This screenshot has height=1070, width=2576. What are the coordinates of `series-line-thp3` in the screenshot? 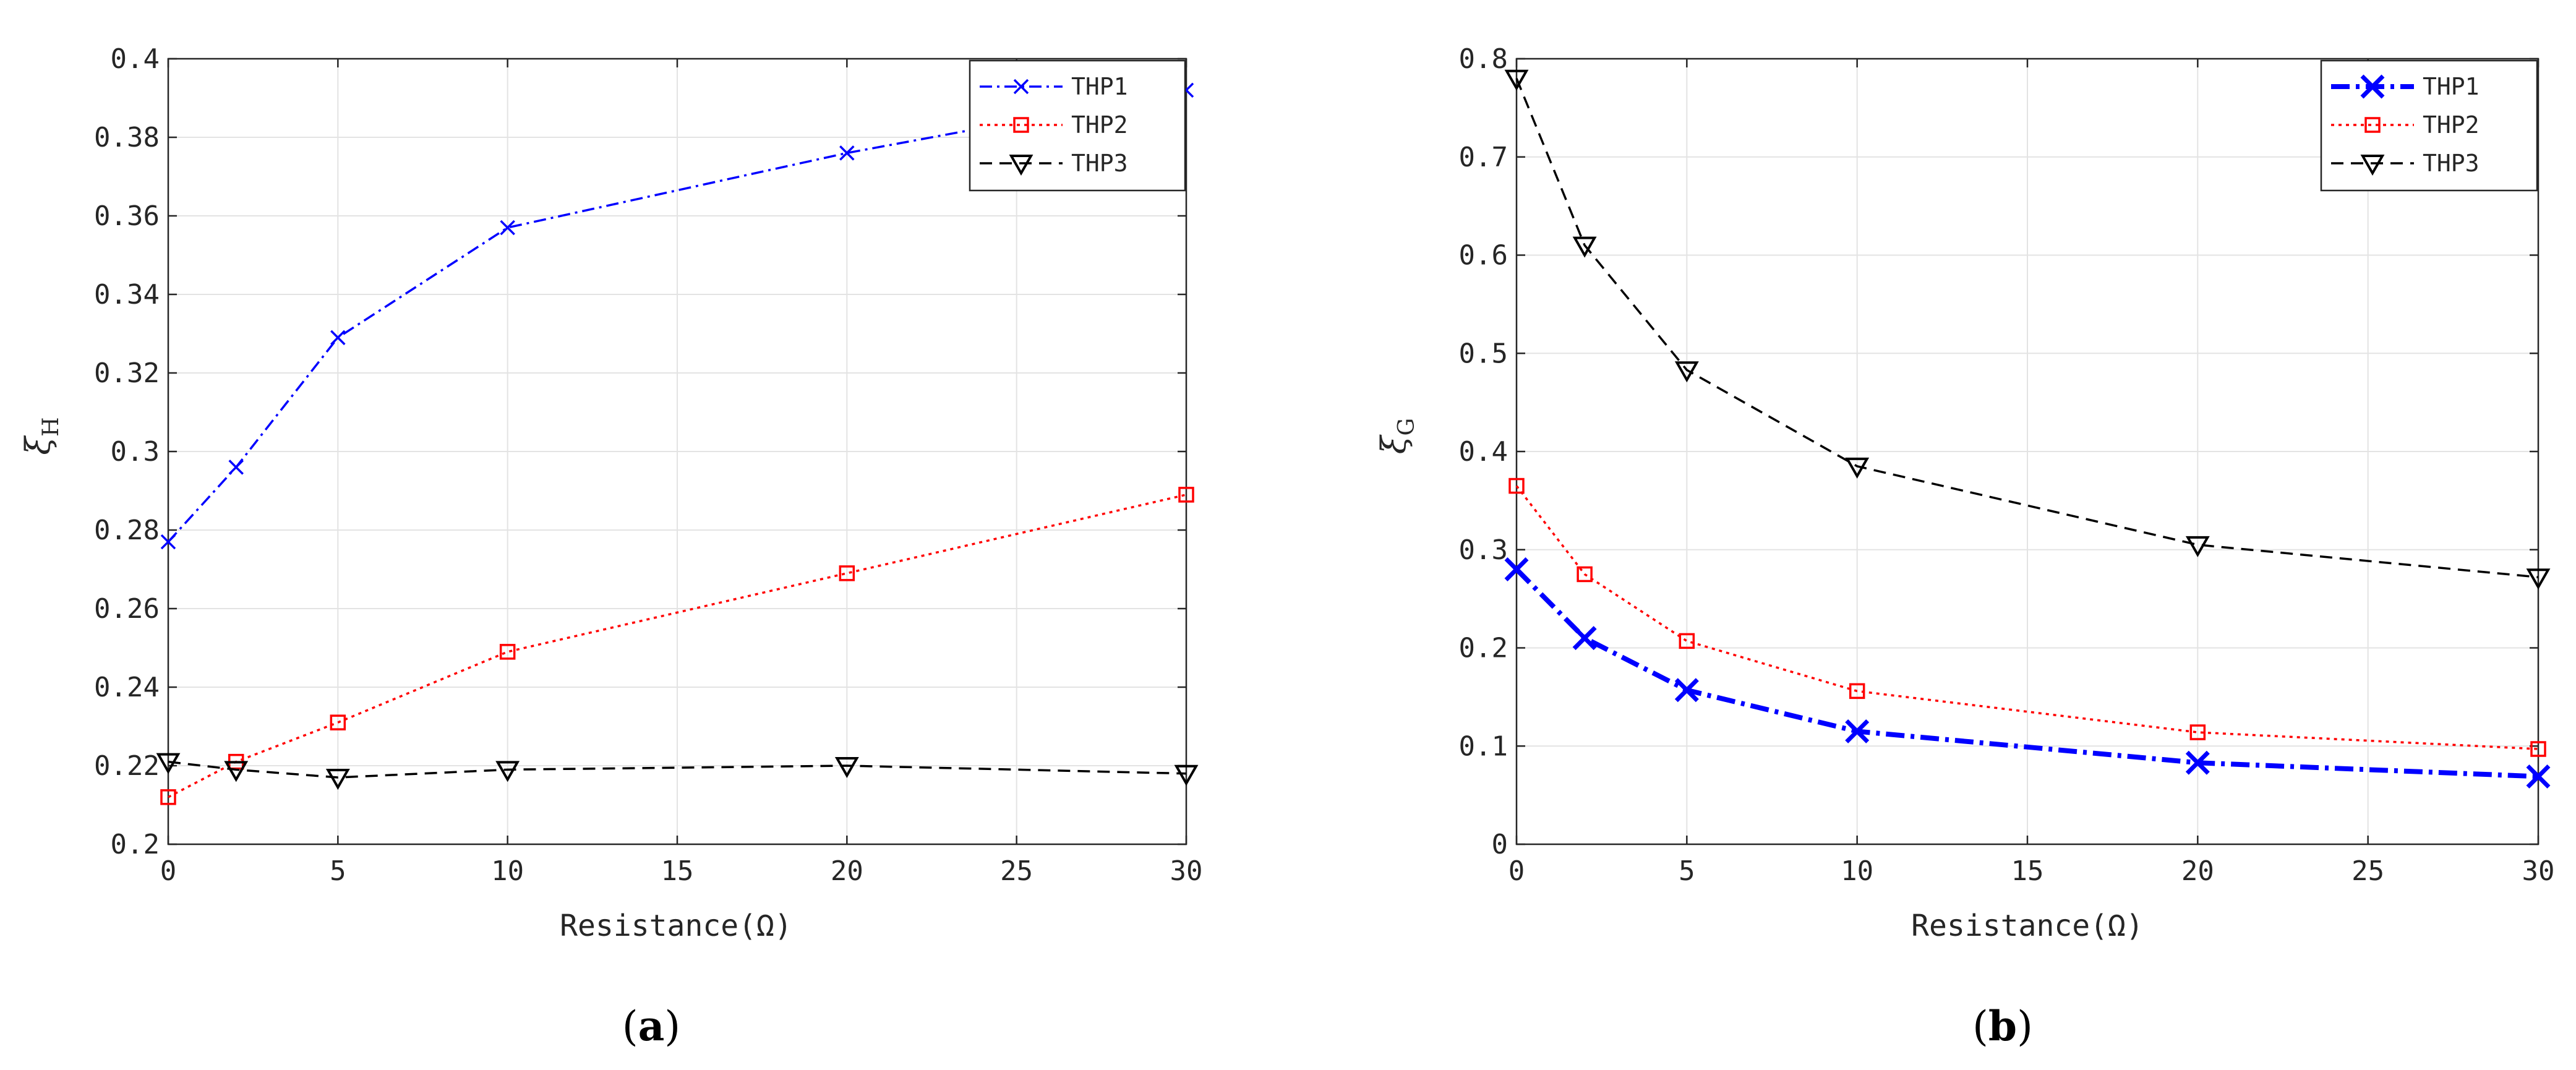 It's located at (677, 769).